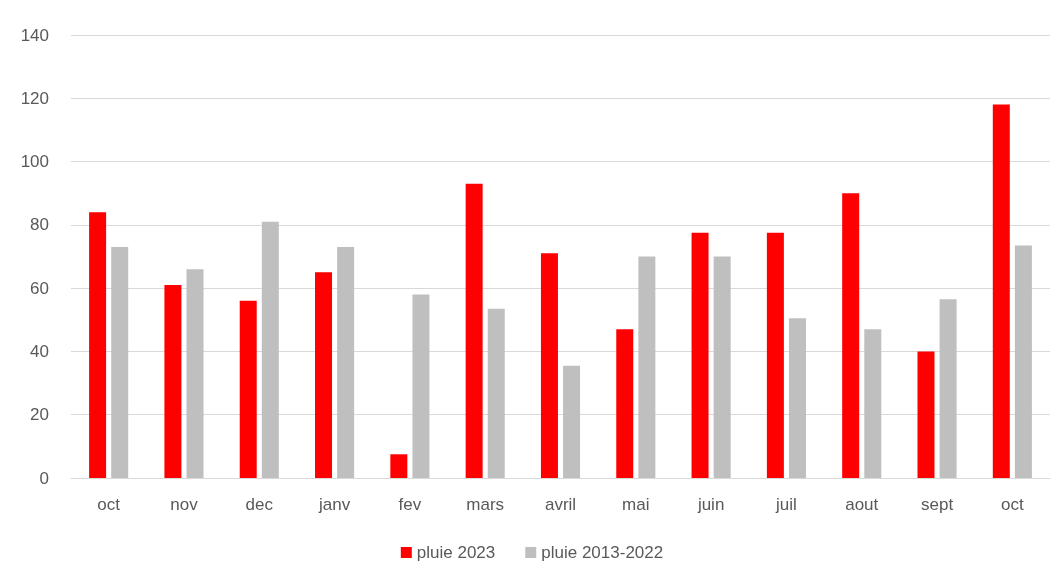  What do you see at coordinates (710, 504) in the screenshot?
I see `x-tick-label: juin` at bounding box center [710, 504].